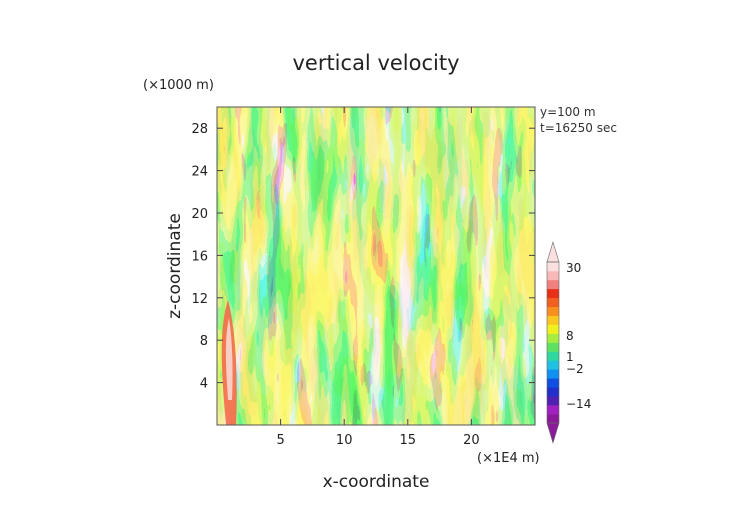 This screenshot has width=752, height=532. Describe the element at coordinates (199, 214) in the screenshot. I see `y-tick-label: 20` at that location.